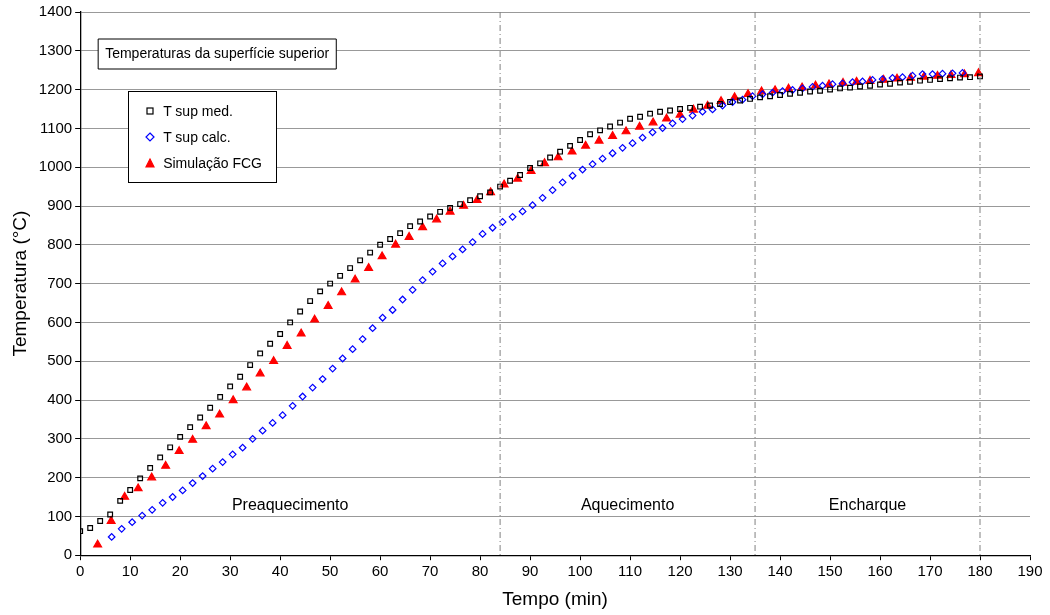 Image resolution: width=1050 pixels, height=615 pixels. Describe the element at coordinates (68, 554) in the screenshot. I see `y-tick-label: 0` at that location.